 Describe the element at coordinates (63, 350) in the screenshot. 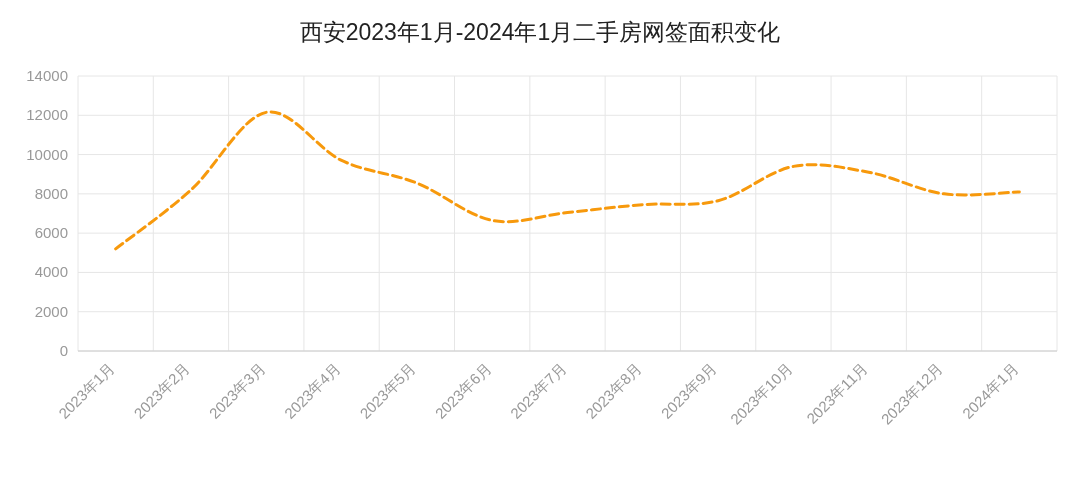

I see `y-tick-label: 0` at that location.